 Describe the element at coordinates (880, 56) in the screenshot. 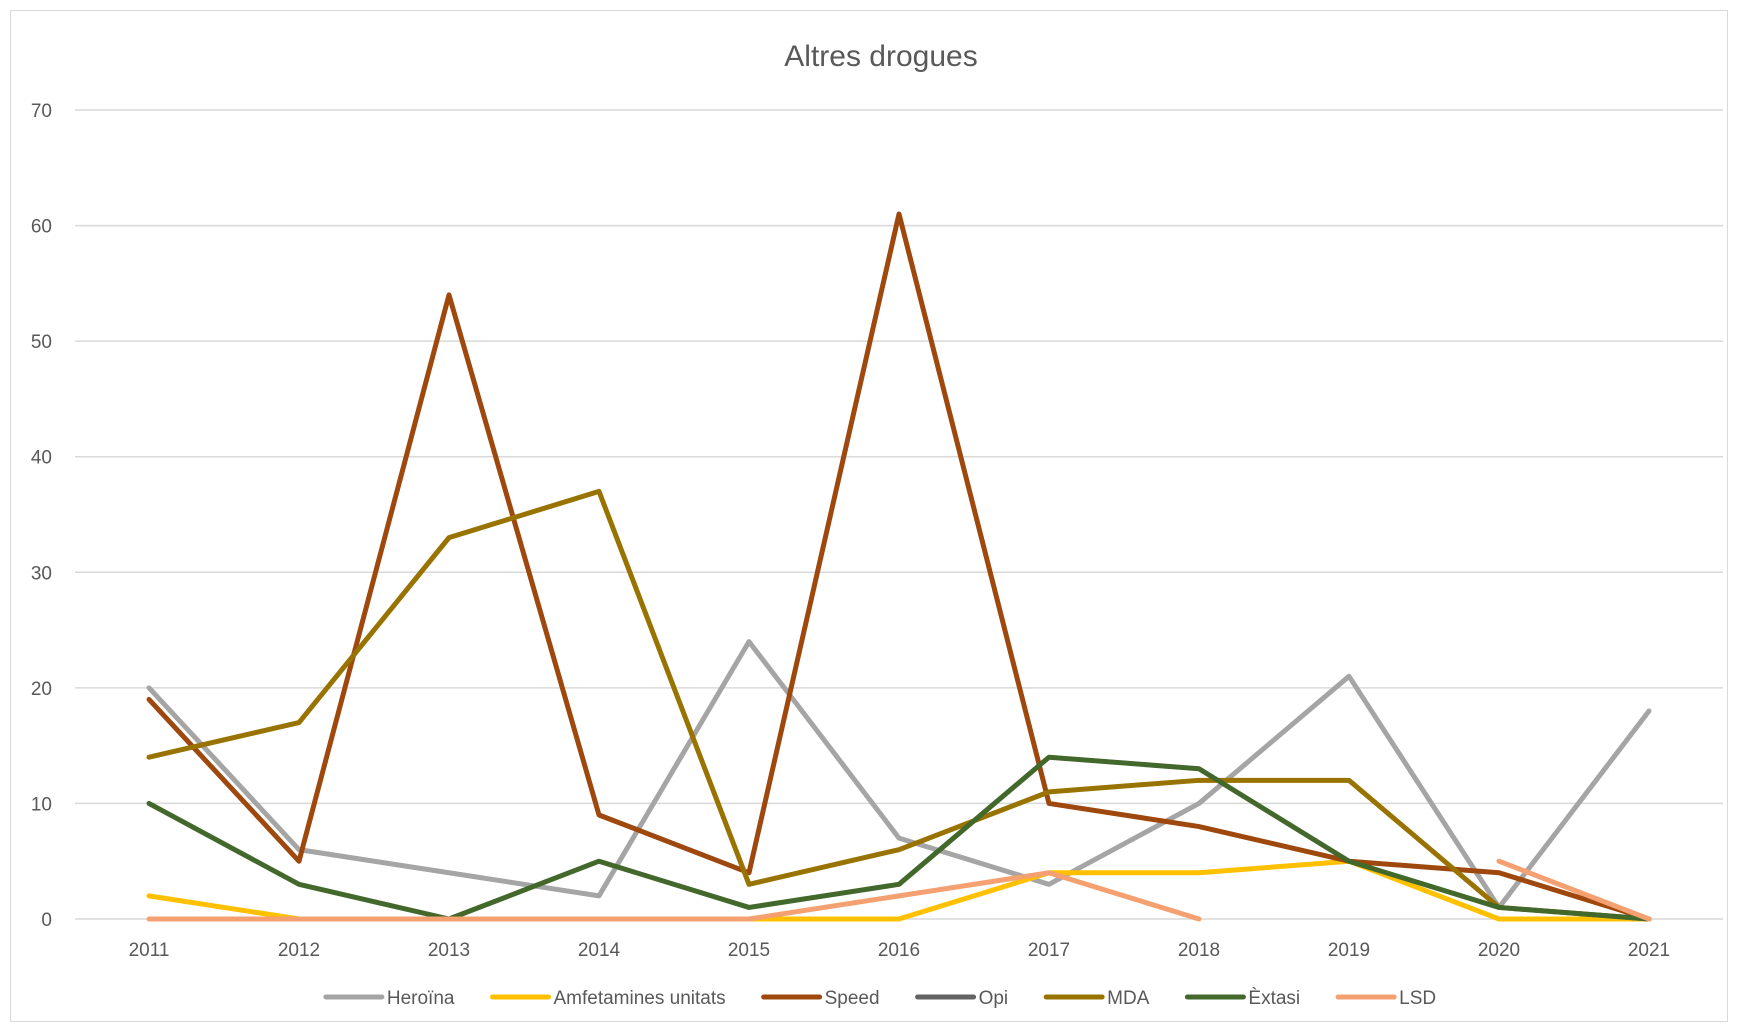

I see `chart-title: Altres drogues` at that location.